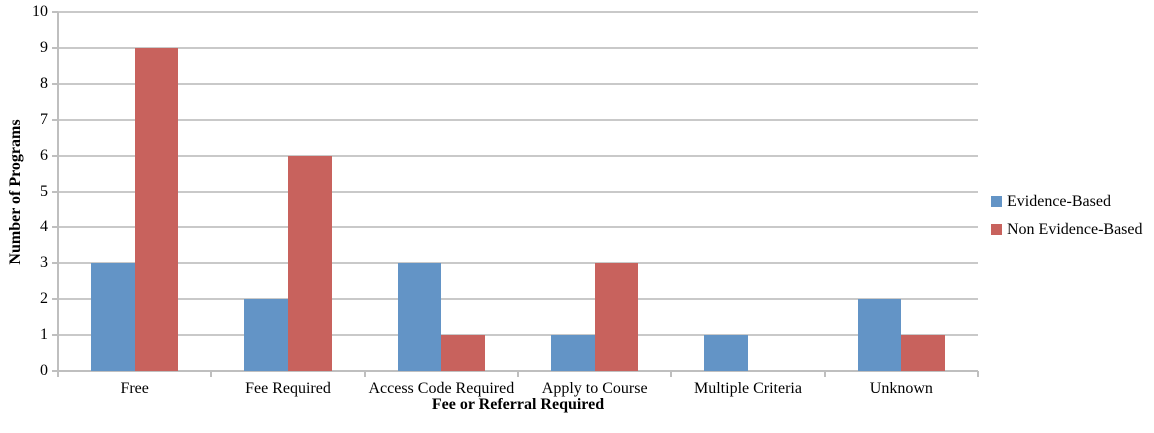 This screenshot has height=433, width=1154. Describe the element at coordinates (44, 263) in the screenshot. I see `y-tick-label: 3` at that location.